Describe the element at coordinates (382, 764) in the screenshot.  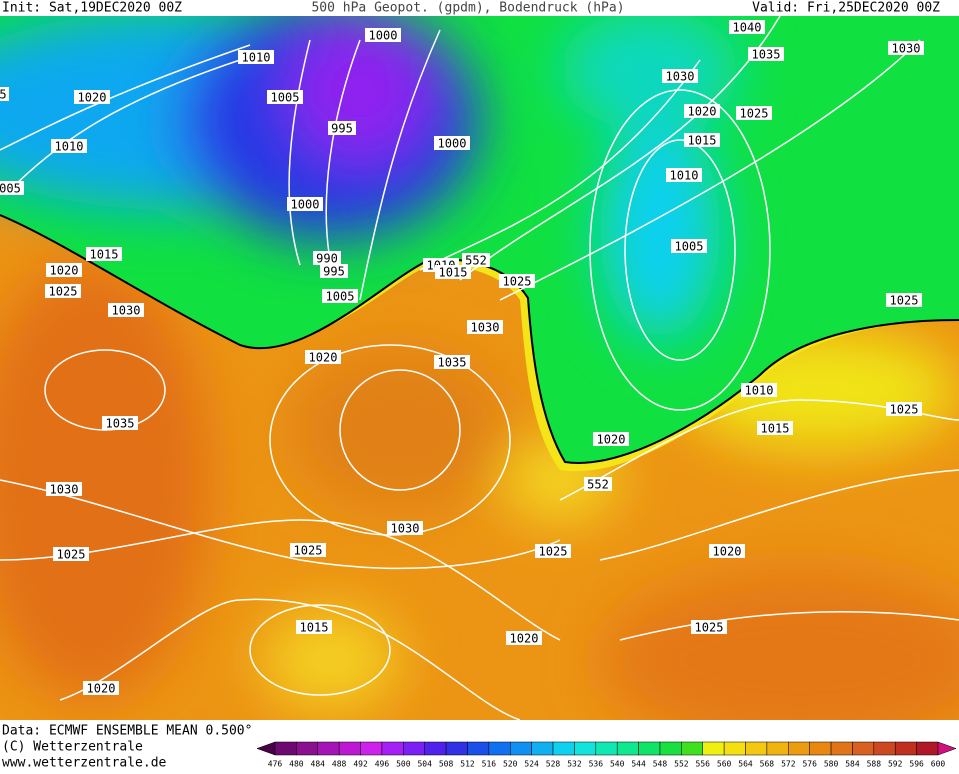
I see `colorbar-label: 496` at that location.